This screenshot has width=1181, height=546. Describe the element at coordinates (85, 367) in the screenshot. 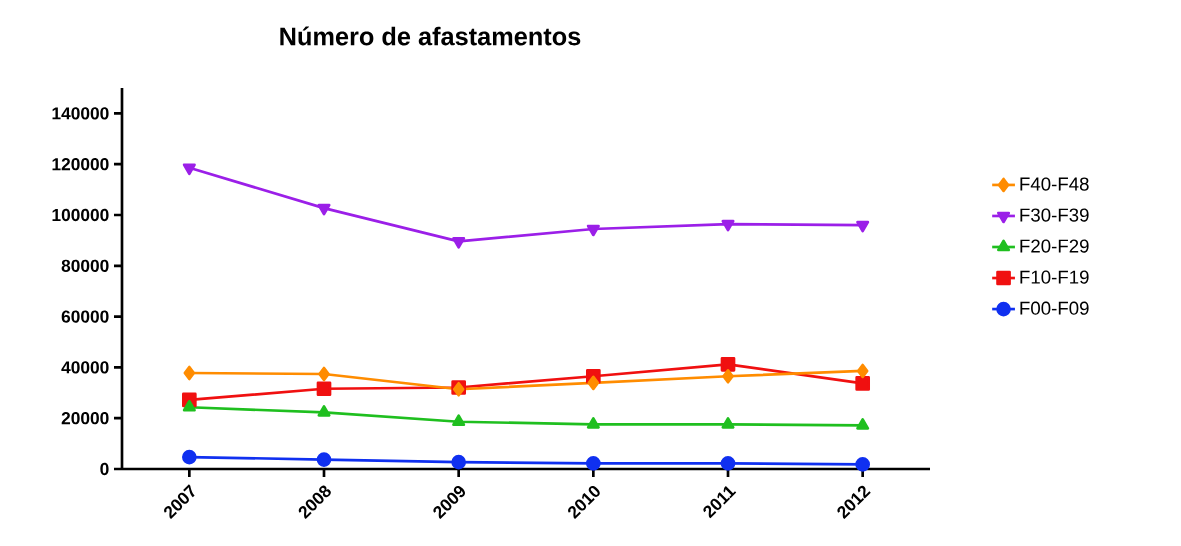

I see `y-tick-label: 40000` at that location.